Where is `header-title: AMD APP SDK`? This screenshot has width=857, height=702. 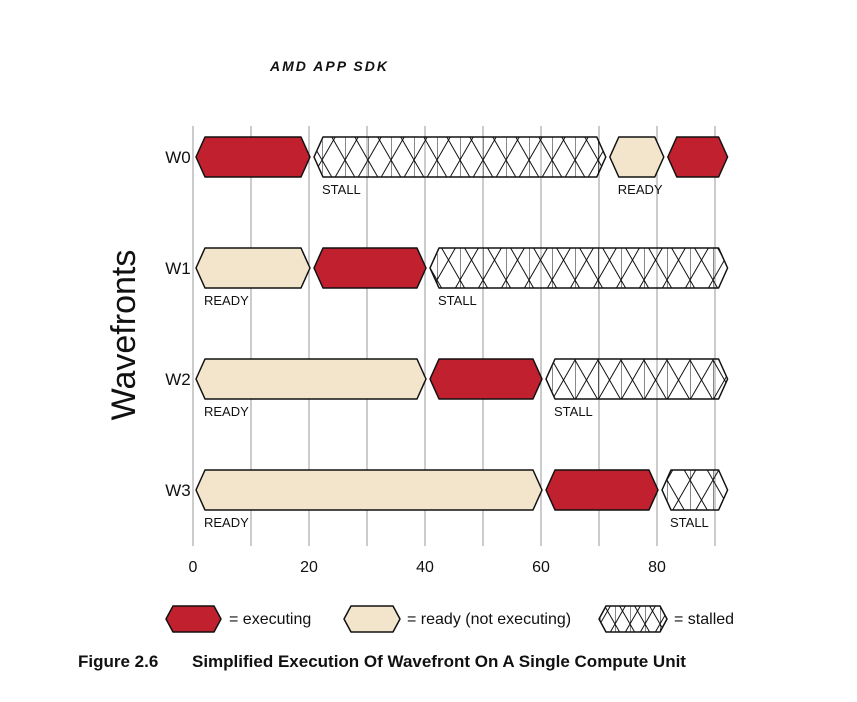 header-title: AMD APP SDK is located at coordinates (329, 66).